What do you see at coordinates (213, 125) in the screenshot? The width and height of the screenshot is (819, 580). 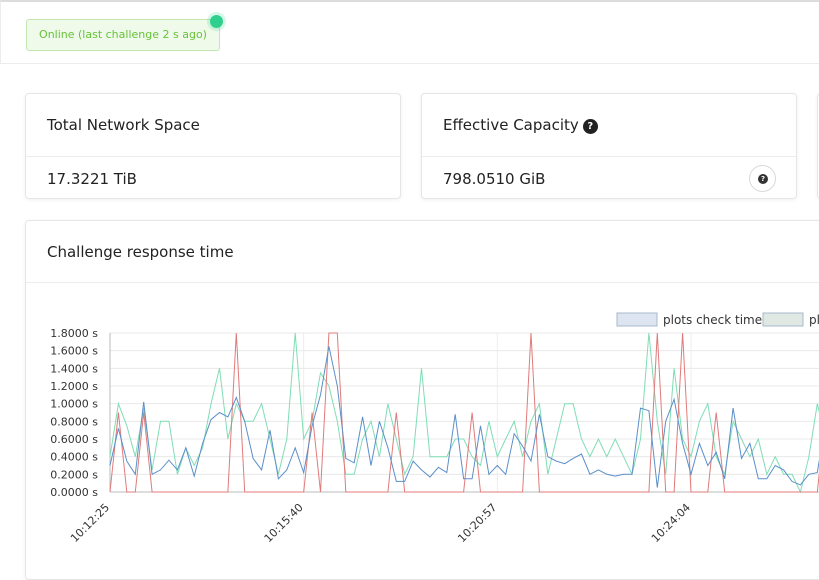 I see `total-network-space-title: Total Network Space` at bounding box center [213, 125].